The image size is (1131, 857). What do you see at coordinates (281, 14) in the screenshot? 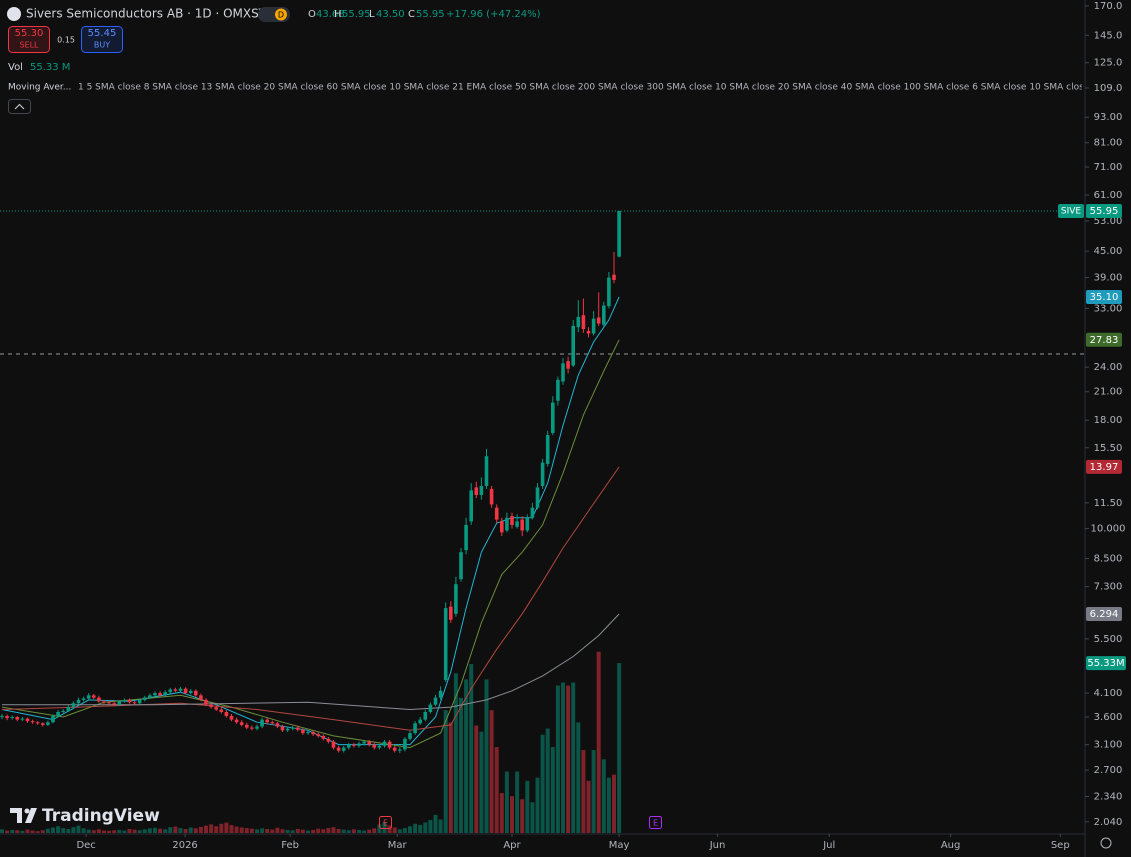
I see `flag-dot` at bounding box center [281, 14].